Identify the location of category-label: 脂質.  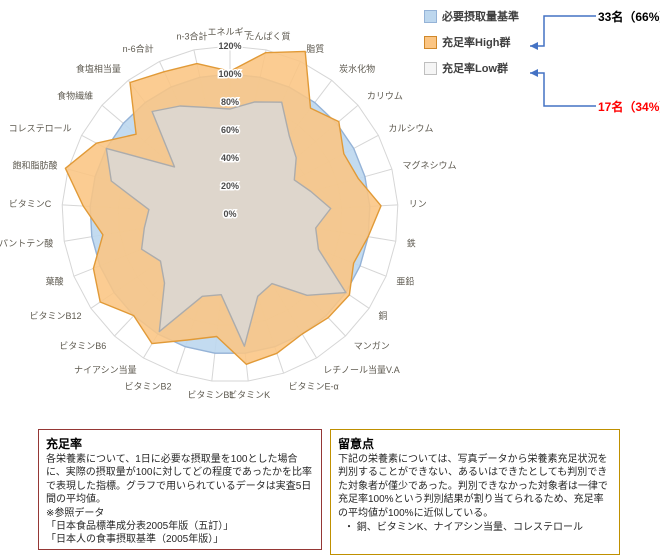
(315, 48).